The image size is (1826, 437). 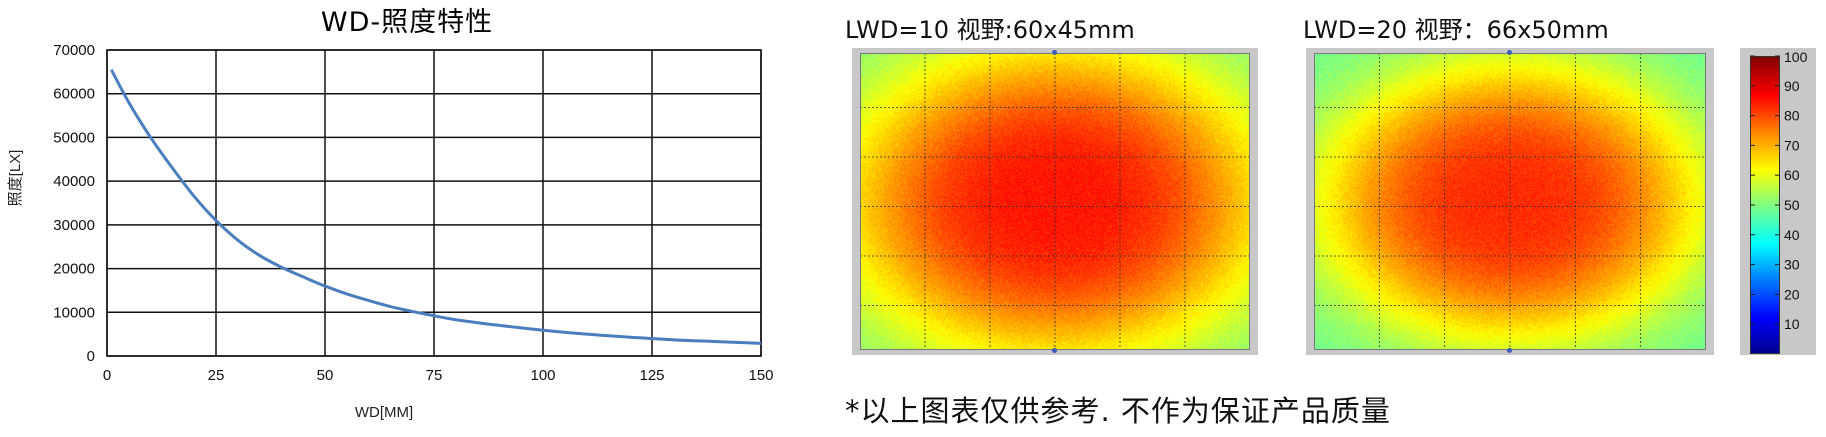 I want to click on x-tick-label: 75, so click(x=434, y=375).